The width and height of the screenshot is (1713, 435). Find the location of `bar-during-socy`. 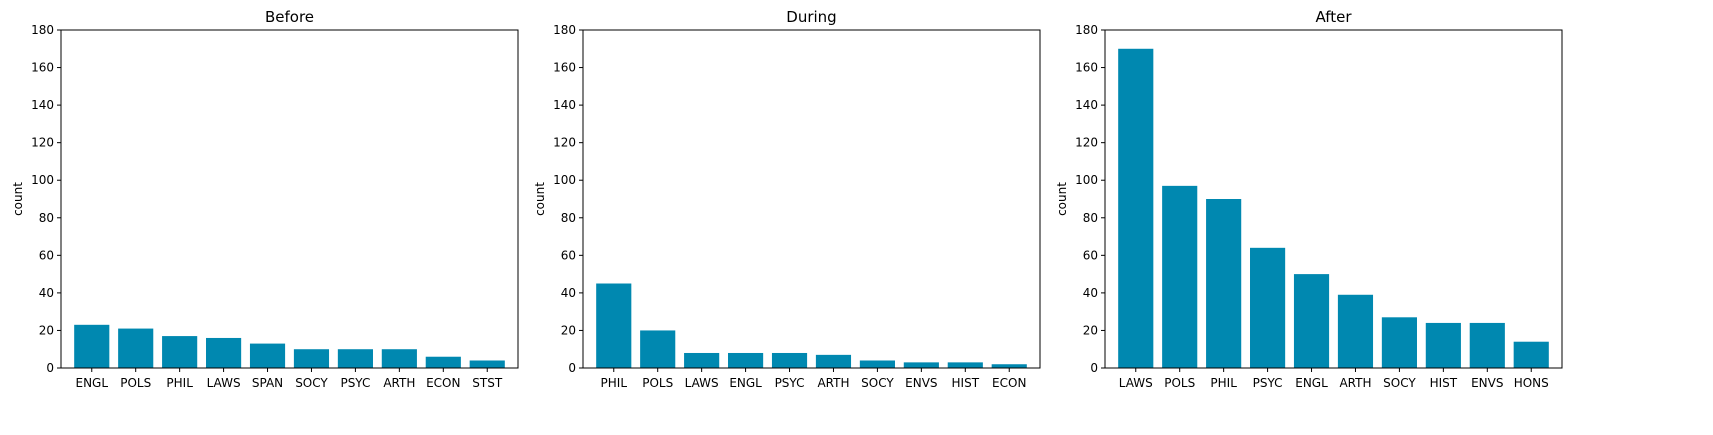

bar-during-socy is located at coordinates (877, 364).